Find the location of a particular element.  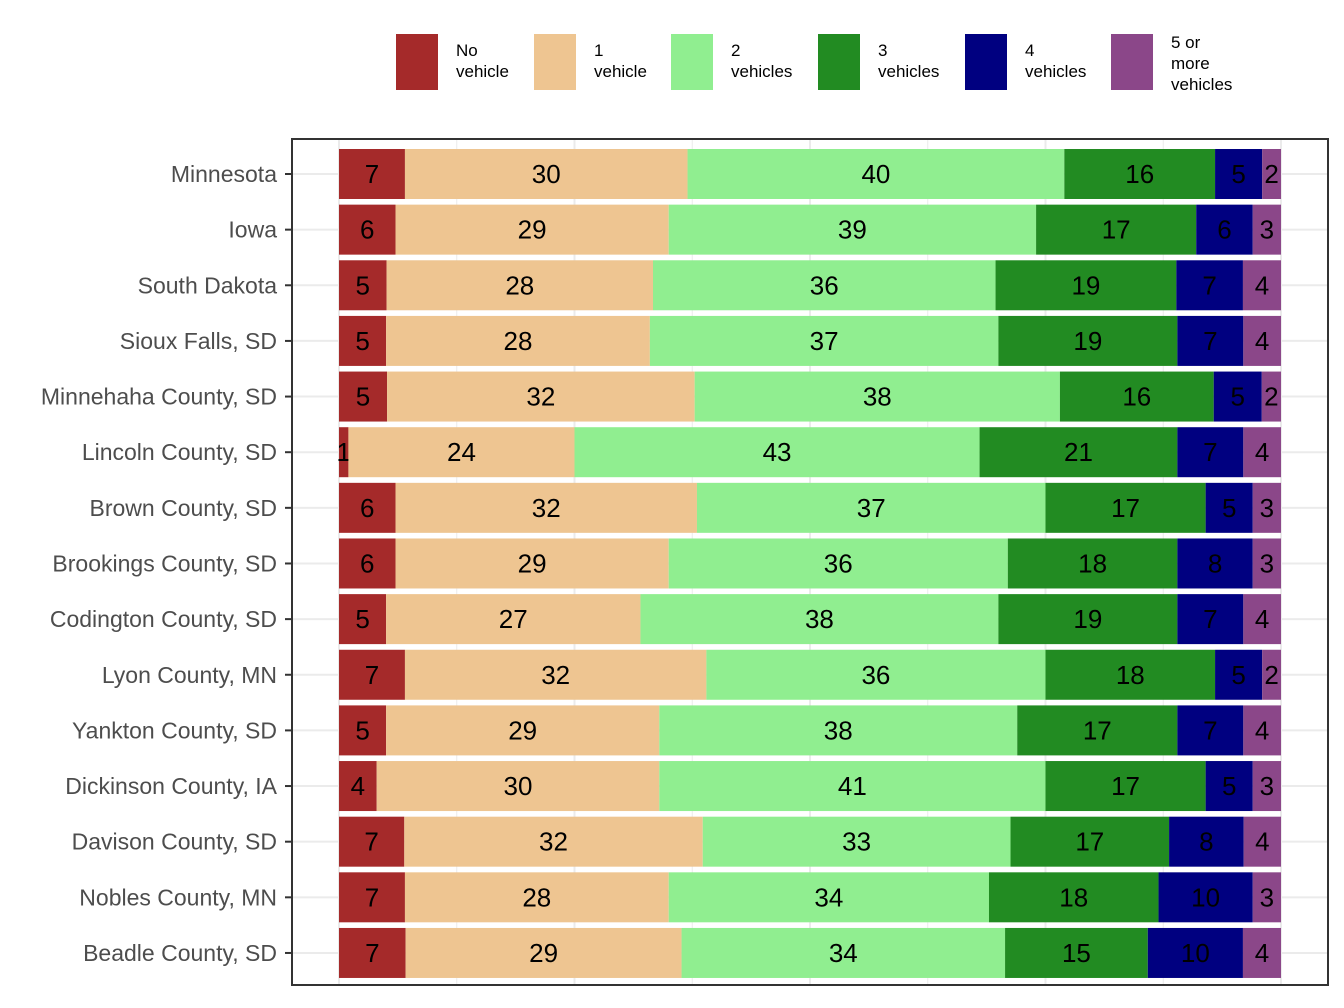

y-tick-label: Nobles County, MN is located at coordinates (178, 897).